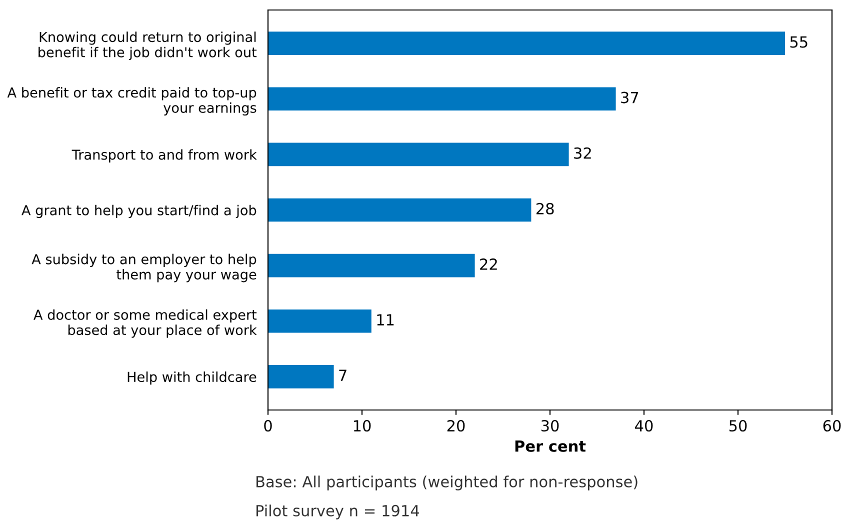 The width and height of the screenshot is (846, 520). Describe the element at coordinates (338, 512) in the screenshot. I see `text: Pilot survey n = 1914` at that location.